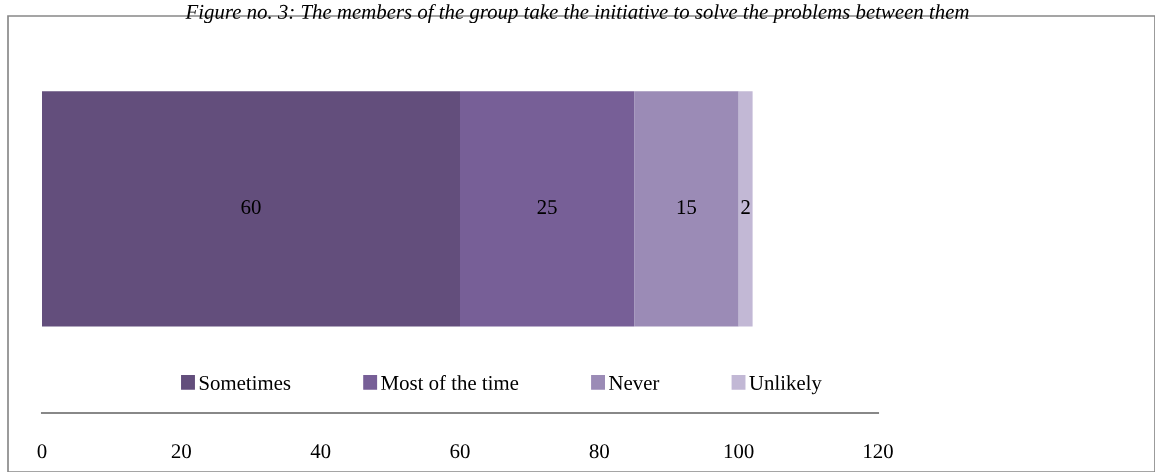  Describe the element at coordinates (42, 451) in the screenshot. I see `x-tick-label: 0` at that location.